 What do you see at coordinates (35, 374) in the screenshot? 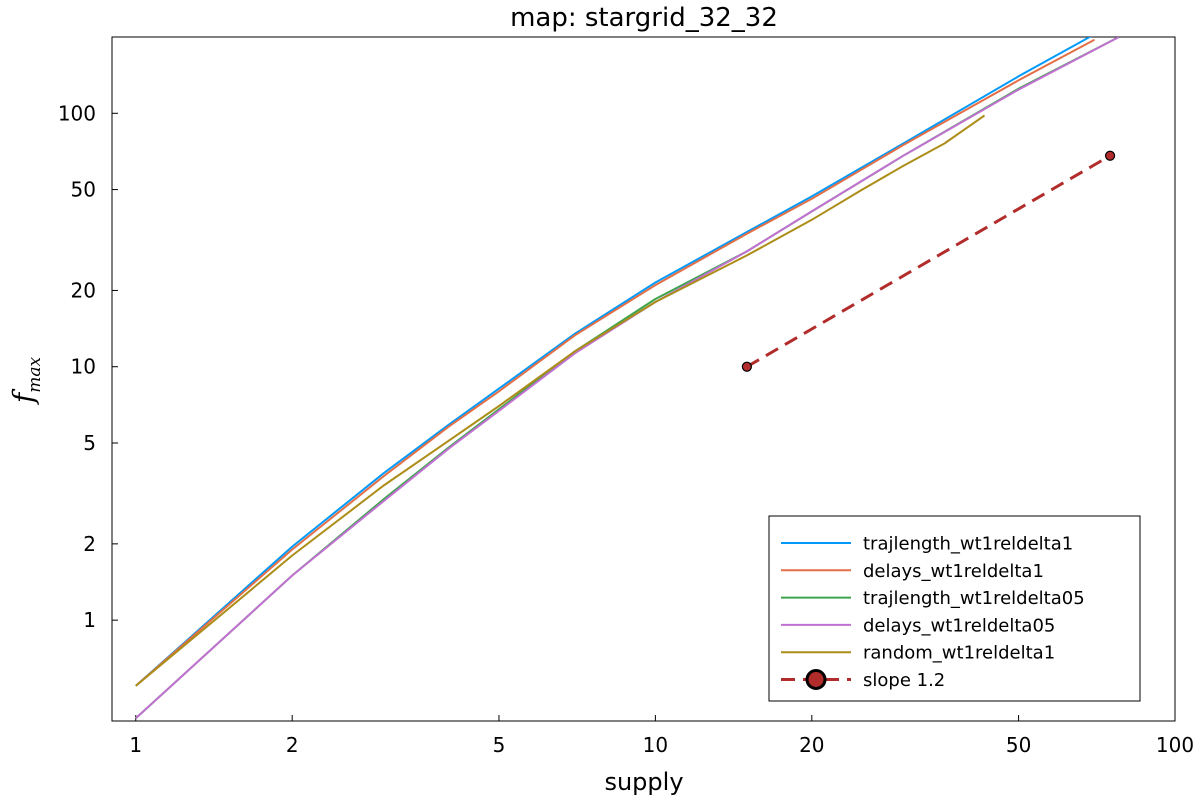
I see `y-axis-title-subscript: max` at bounding box center [35, 374].